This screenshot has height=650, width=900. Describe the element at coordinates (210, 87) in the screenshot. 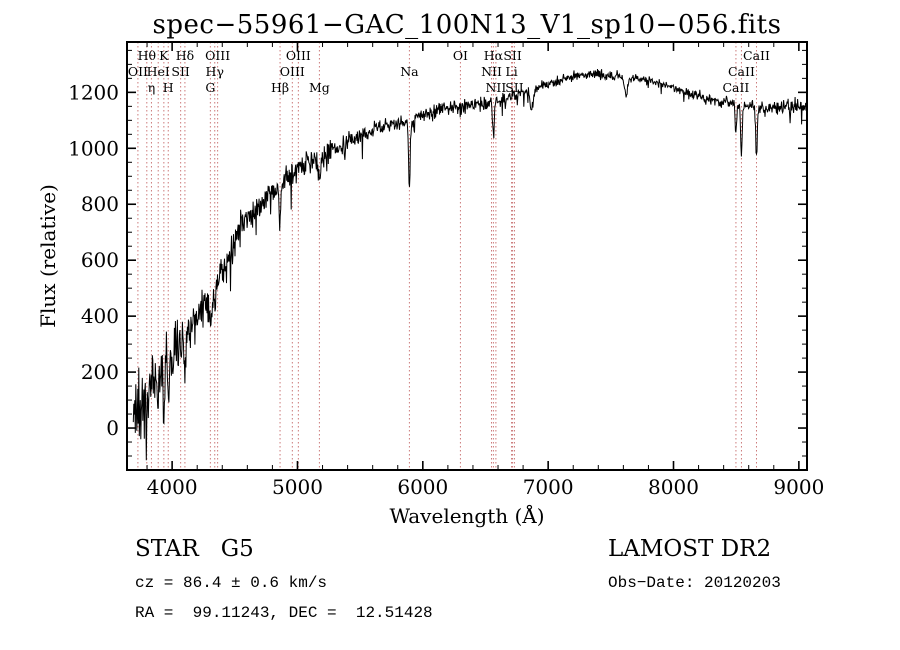

I see `spectral-line-label: G` at that location.